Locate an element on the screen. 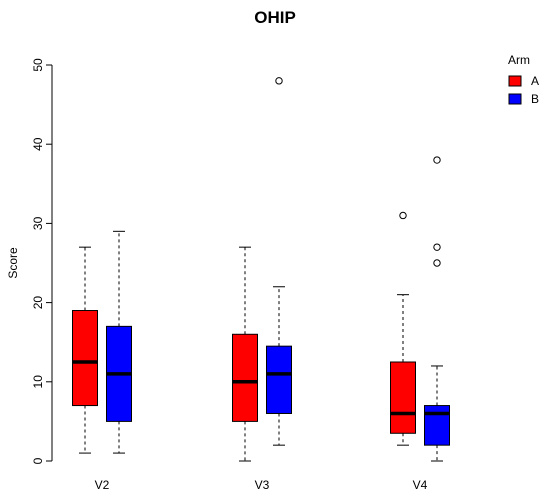 This screenshot has width=550, height=502. box-b-v3 is located at coordinates (279, 261).